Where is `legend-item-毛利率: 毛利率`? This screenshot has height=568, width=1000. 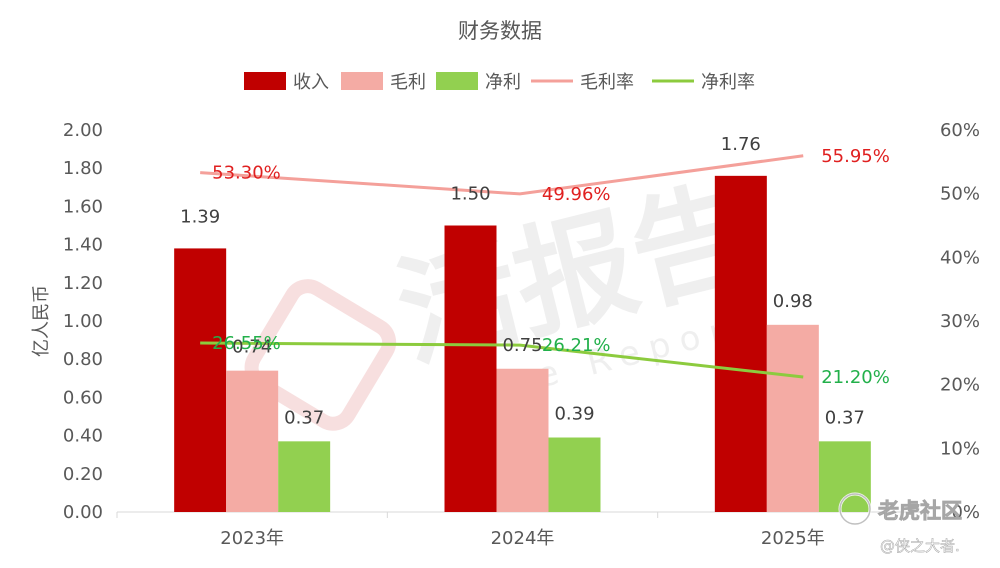
legend-item-毛利率: 毛利率 is located at coordinates (582, 82).